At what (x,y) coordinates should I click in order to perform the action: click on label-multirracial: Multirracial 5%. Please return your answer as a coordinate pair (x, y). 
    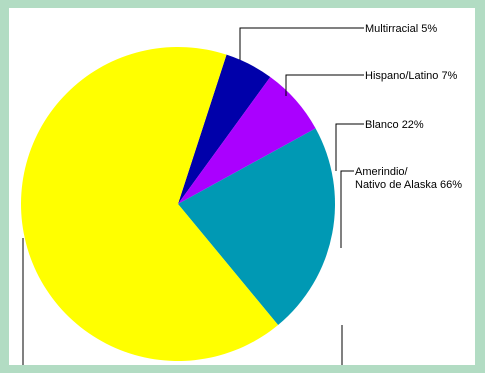
    Looking at the image, I should click on (401, 29).